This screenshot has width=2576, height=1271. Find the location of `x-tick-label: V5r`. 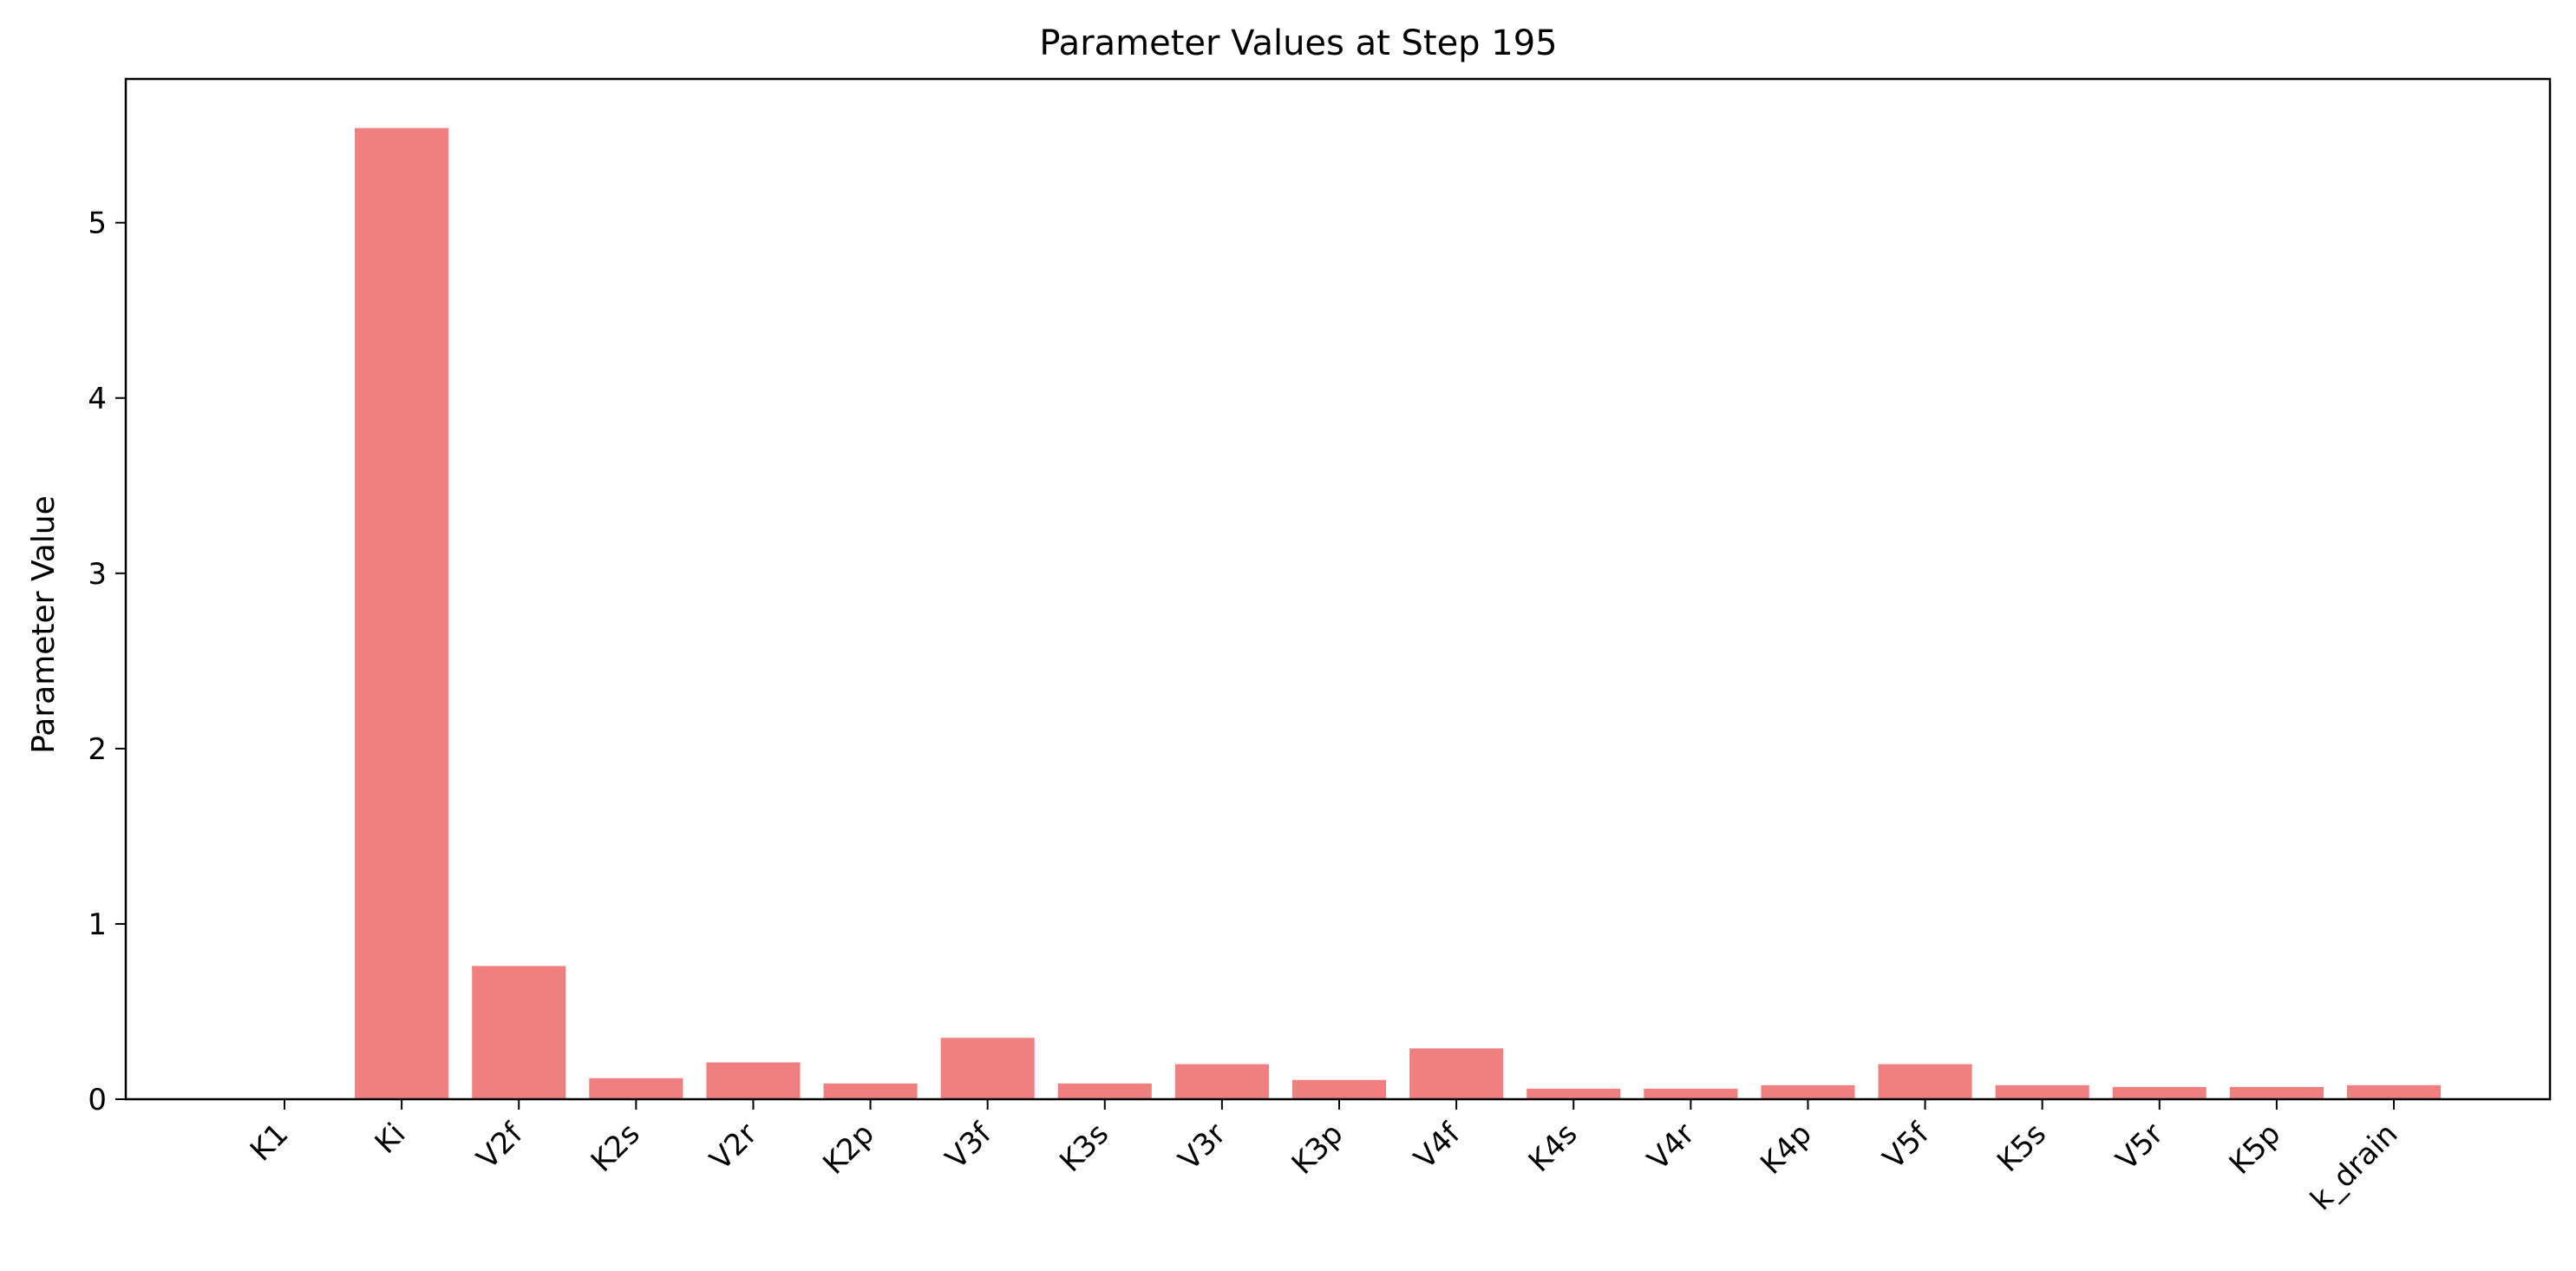

x-tick-label: V5r is located at coordinates (2139, 1147).